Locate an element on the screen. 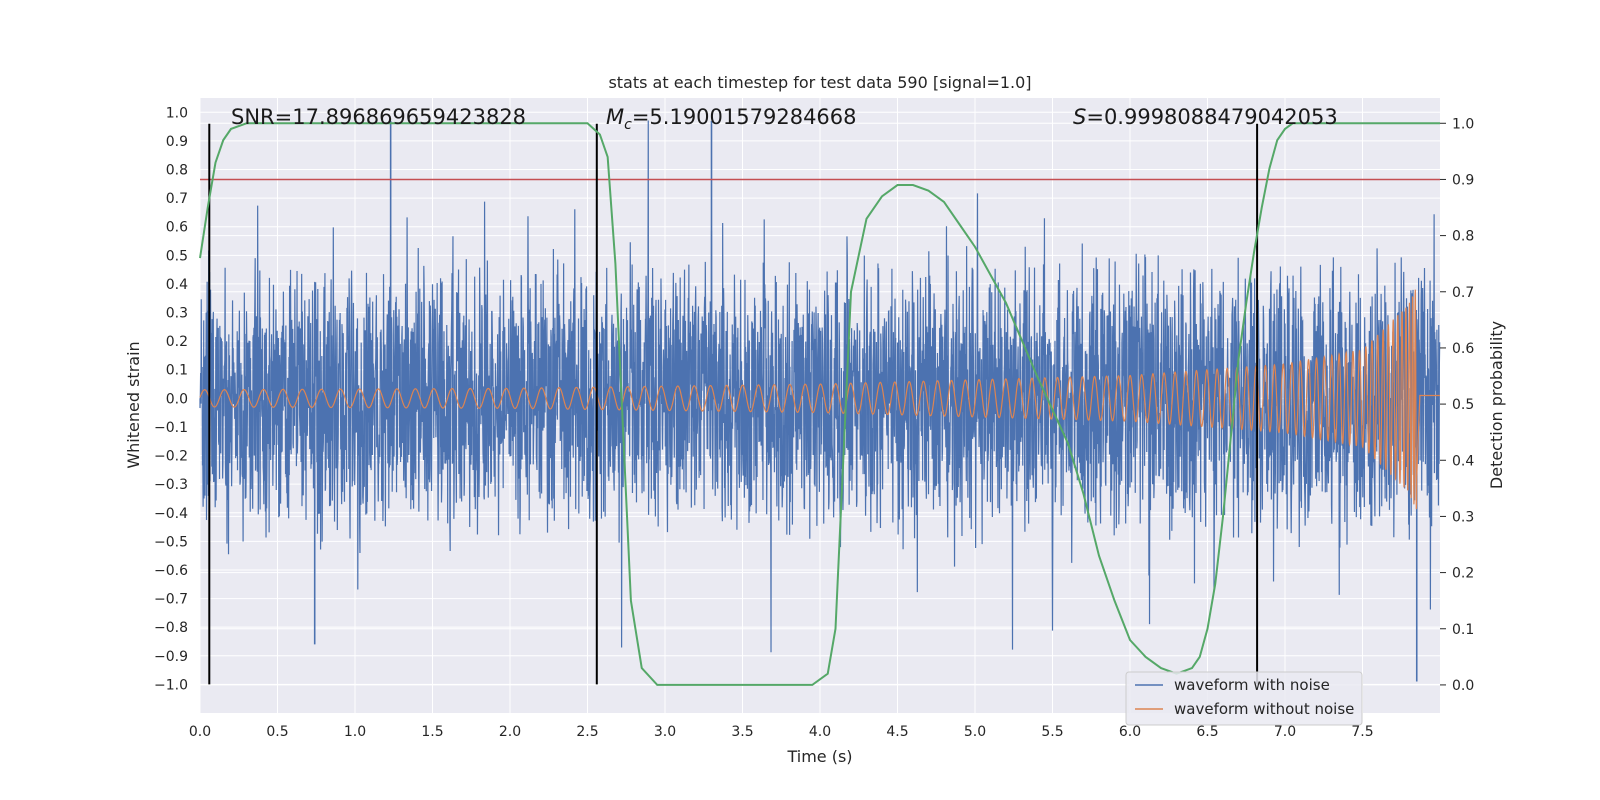 This screenshot has width=1600, height=800. x-tick-label: 3.5 is located at coordinates (742, 732).